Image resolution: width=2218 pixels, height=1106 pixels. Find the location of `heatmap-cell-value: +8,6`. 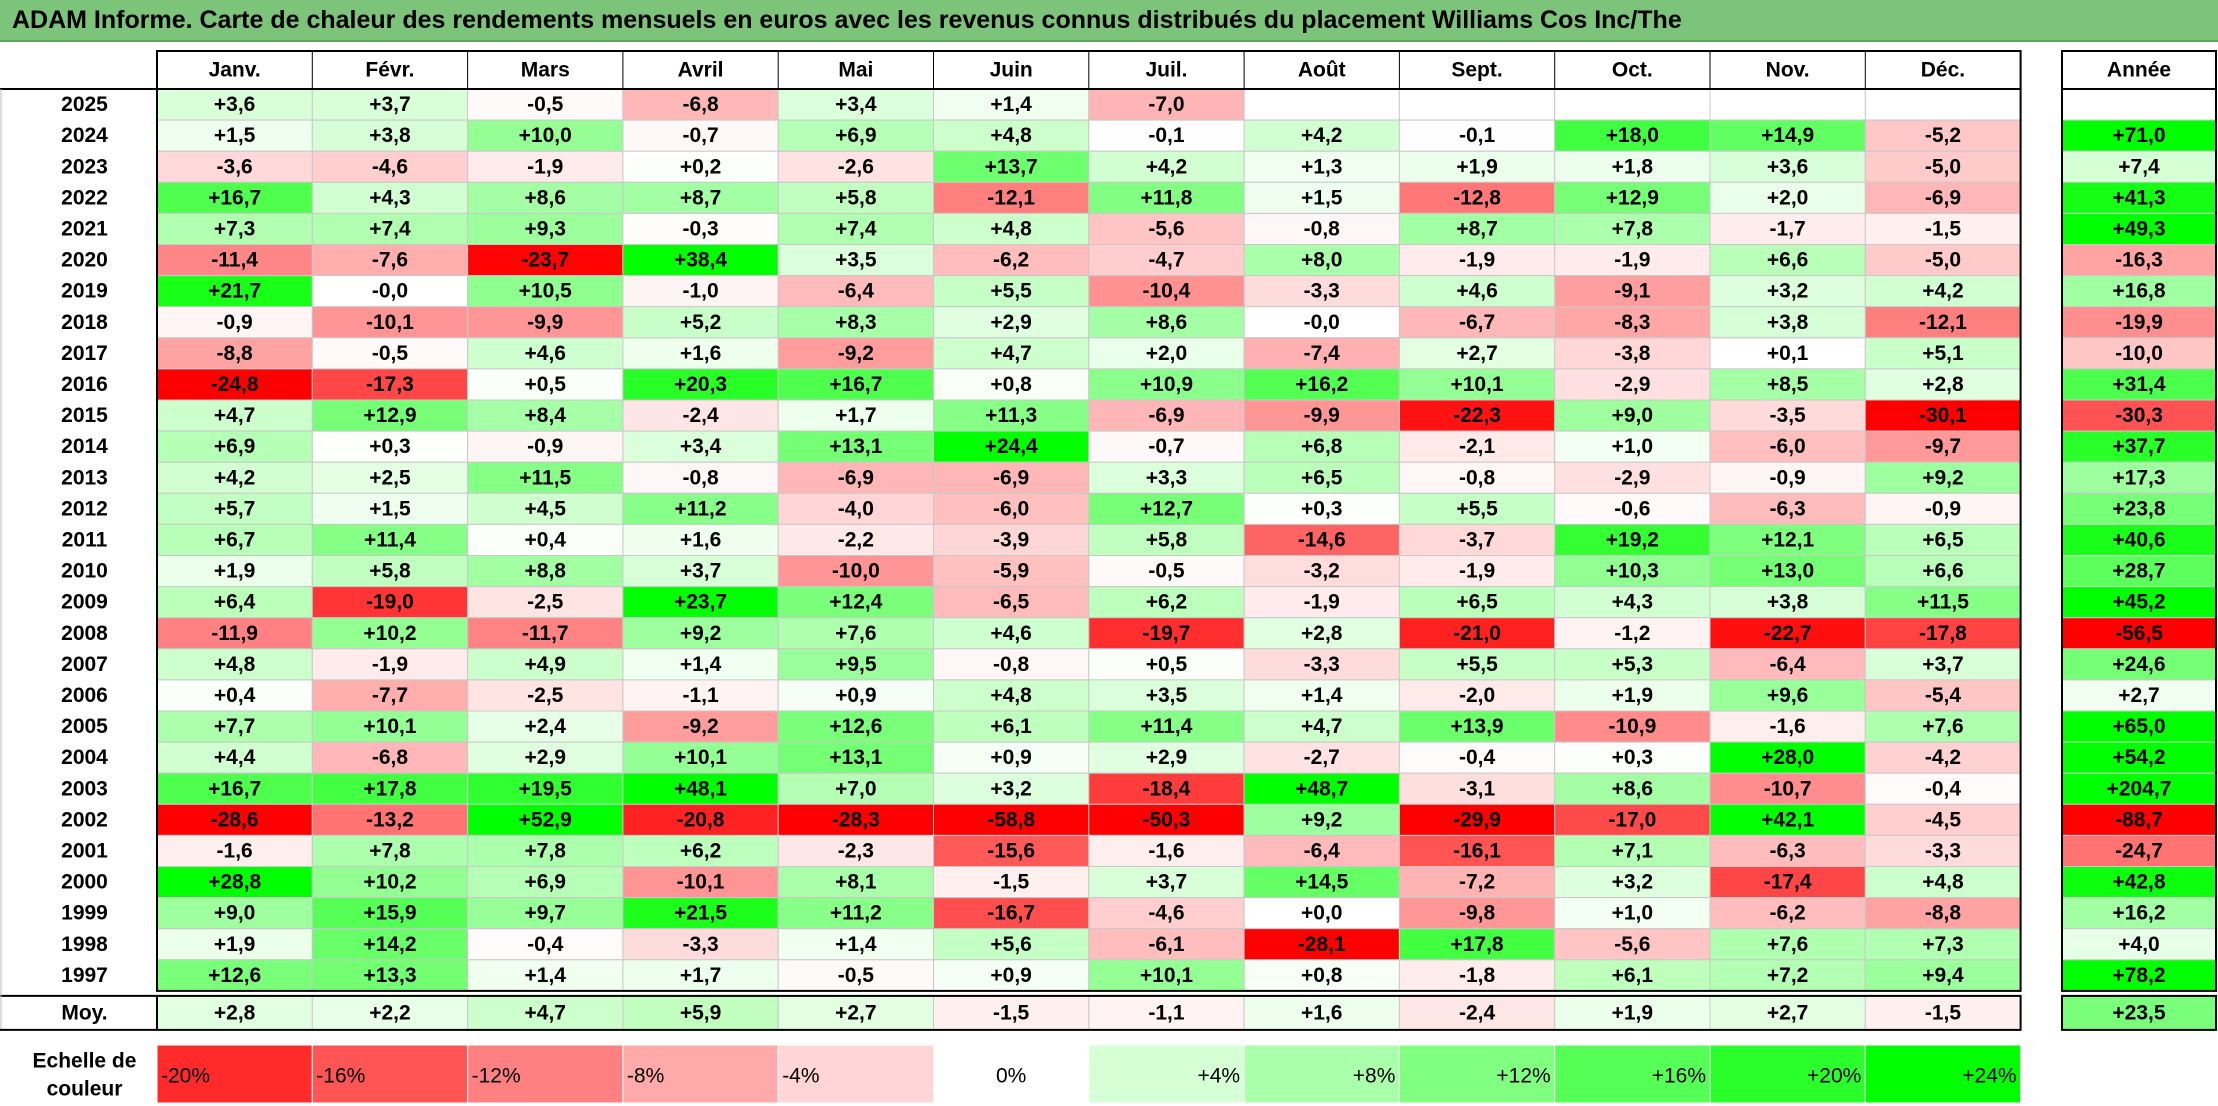

heatmap-cell-value: +8,6 is located at coordinates (545, 197).